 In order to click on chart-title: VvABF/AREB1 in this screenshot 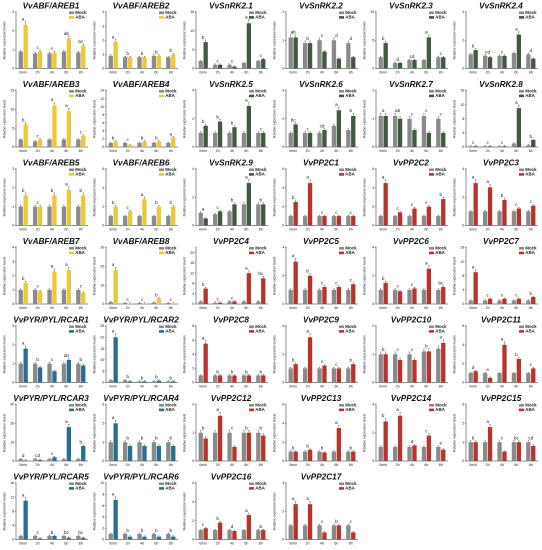, I will do `click(51, 6)`.